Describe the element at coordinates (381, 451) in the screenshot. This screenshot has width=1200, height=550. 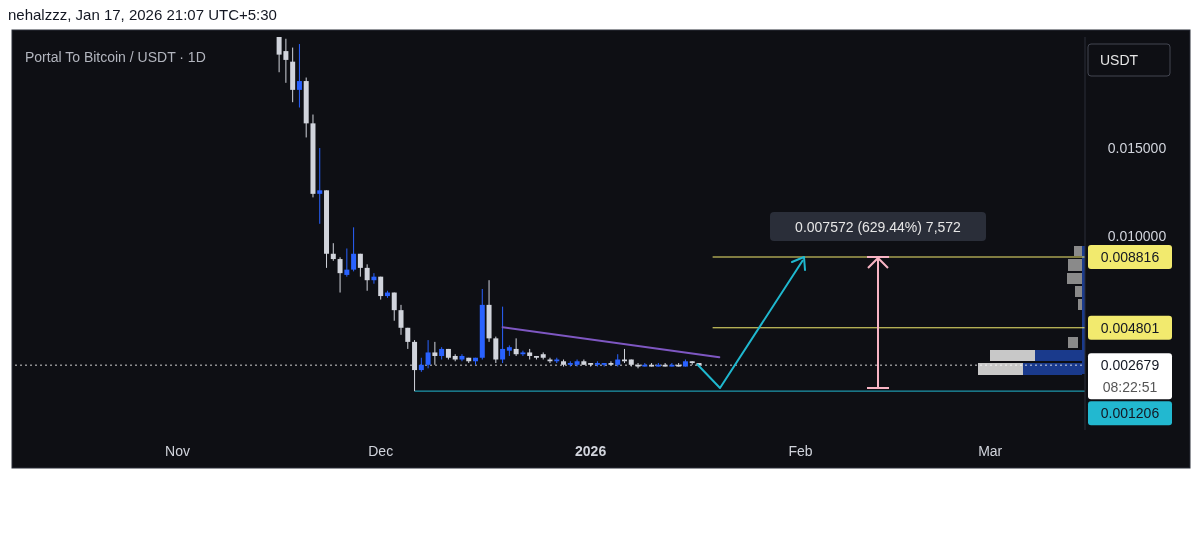
I see `x-tick-label: Dec` at that location.